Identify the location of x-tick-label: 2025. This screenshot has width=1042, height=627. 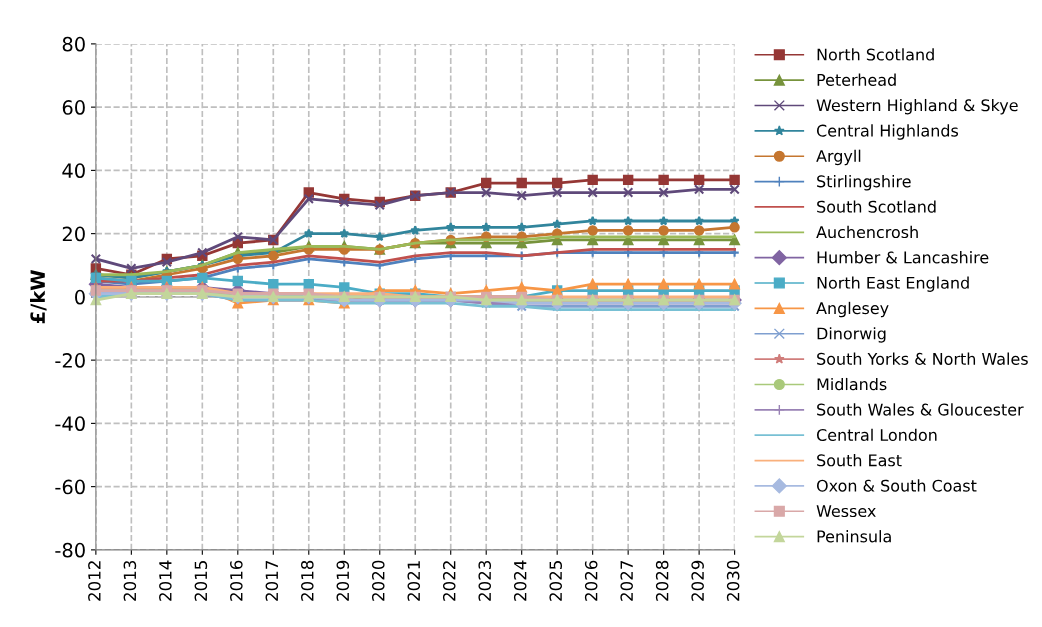
(556, 581).